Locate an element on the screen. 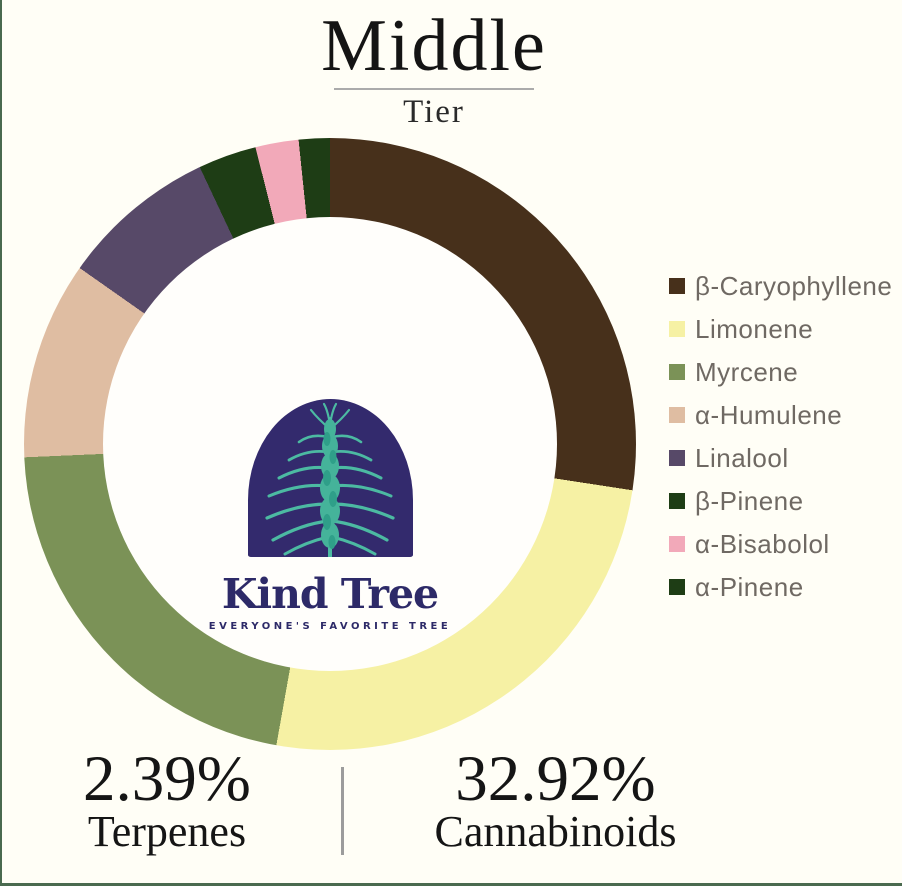  legend-item: β-Pinene is located at coordinates (780, 500).